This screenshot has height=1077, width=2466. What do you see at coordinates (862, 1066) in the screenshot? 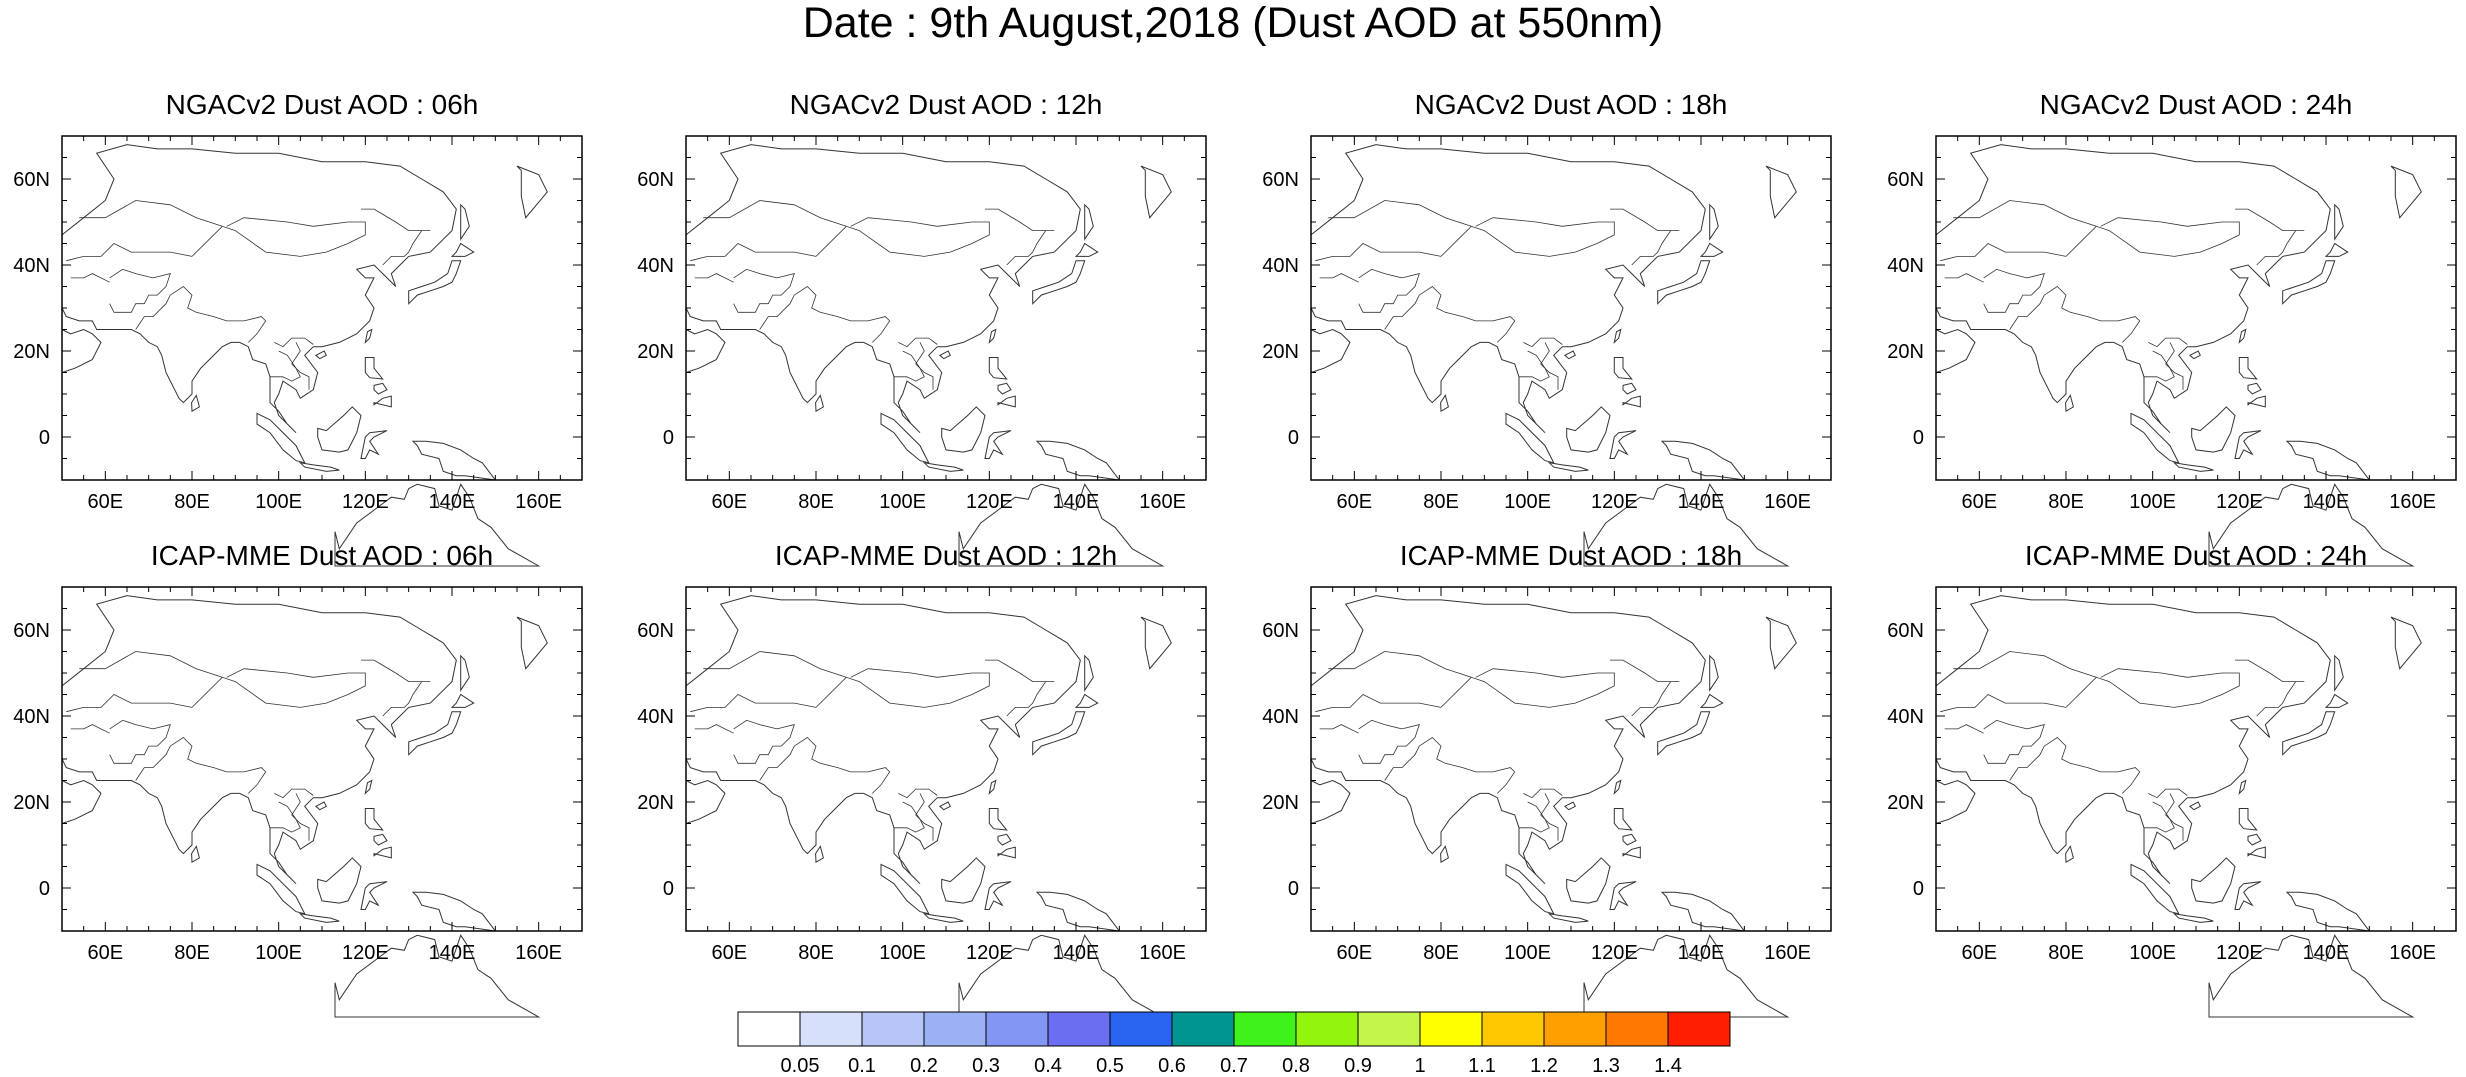
I see `colorbar-label: 0.1` at bounding box center [862, 1066].